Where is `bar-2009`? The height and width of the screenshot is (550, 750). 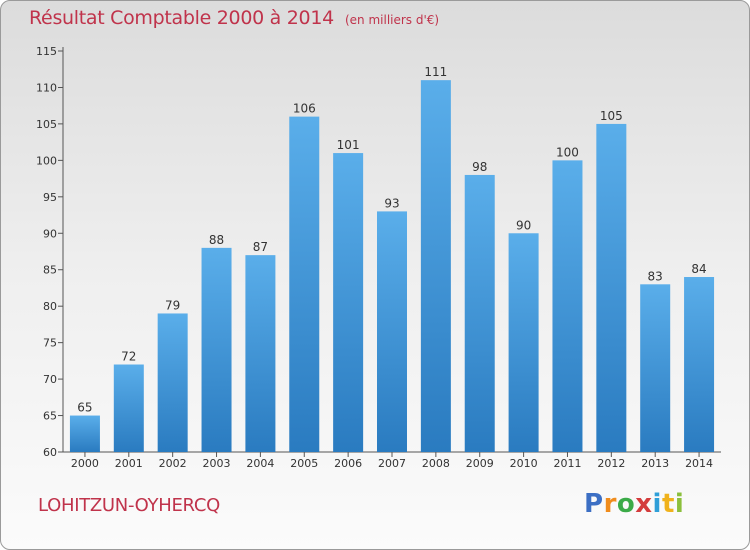
bar-2009 is located at coordinates (479, 313).